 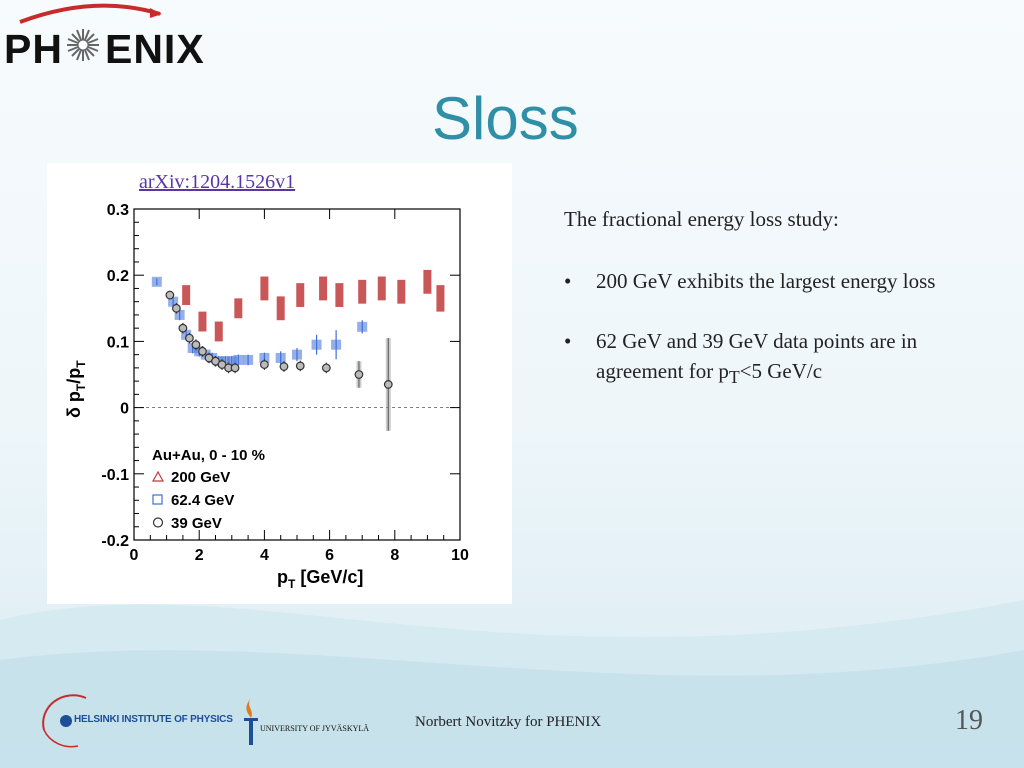 I want to click on slide-title: Sloss, so click(x=505, y=118).